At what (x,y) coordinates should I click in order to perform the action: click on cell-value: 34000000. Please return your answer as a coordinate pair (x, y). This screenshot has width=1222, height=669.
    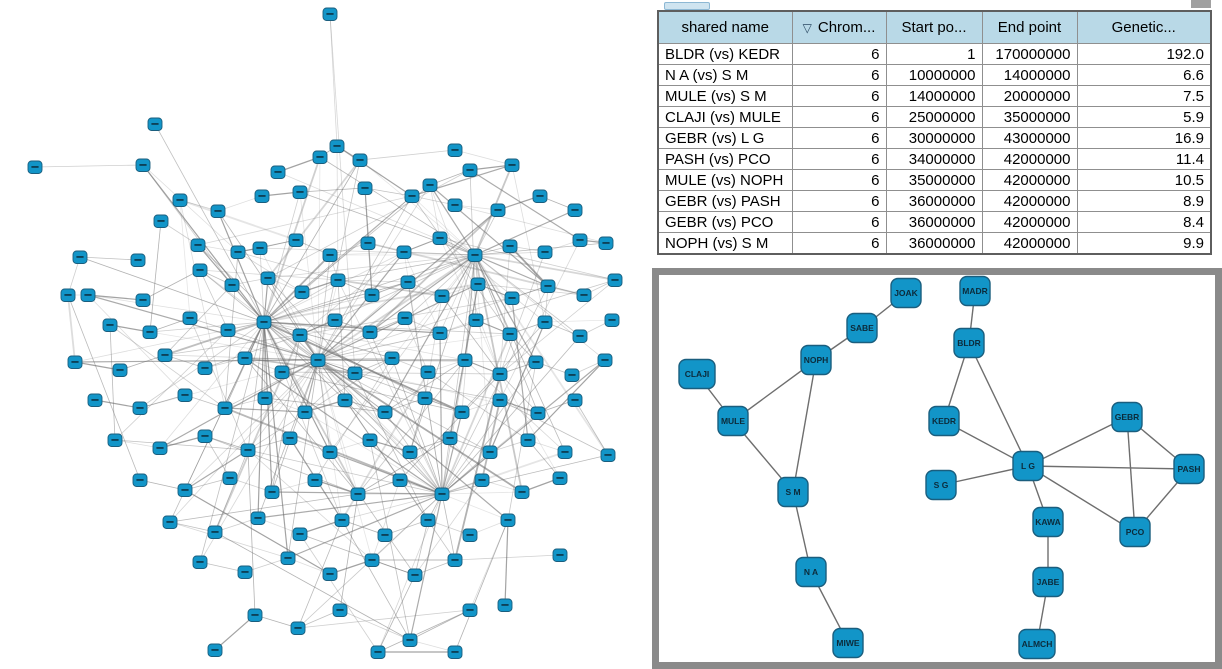
    Looking at the image, I should click on (934, 159).